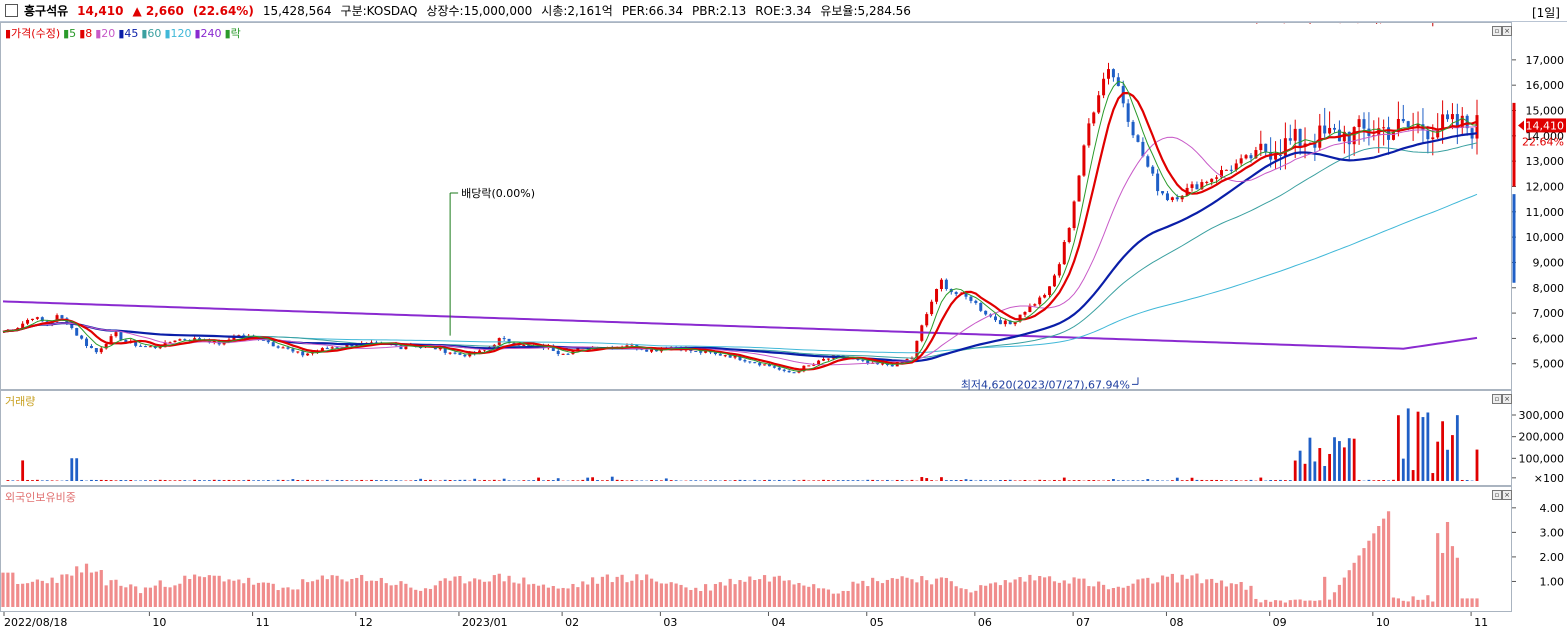 This screenshot has height=634, width=1567. Describe the element at coordinates (572, 622) in the screenshot. I see `x-tick-label: 02` at that location.